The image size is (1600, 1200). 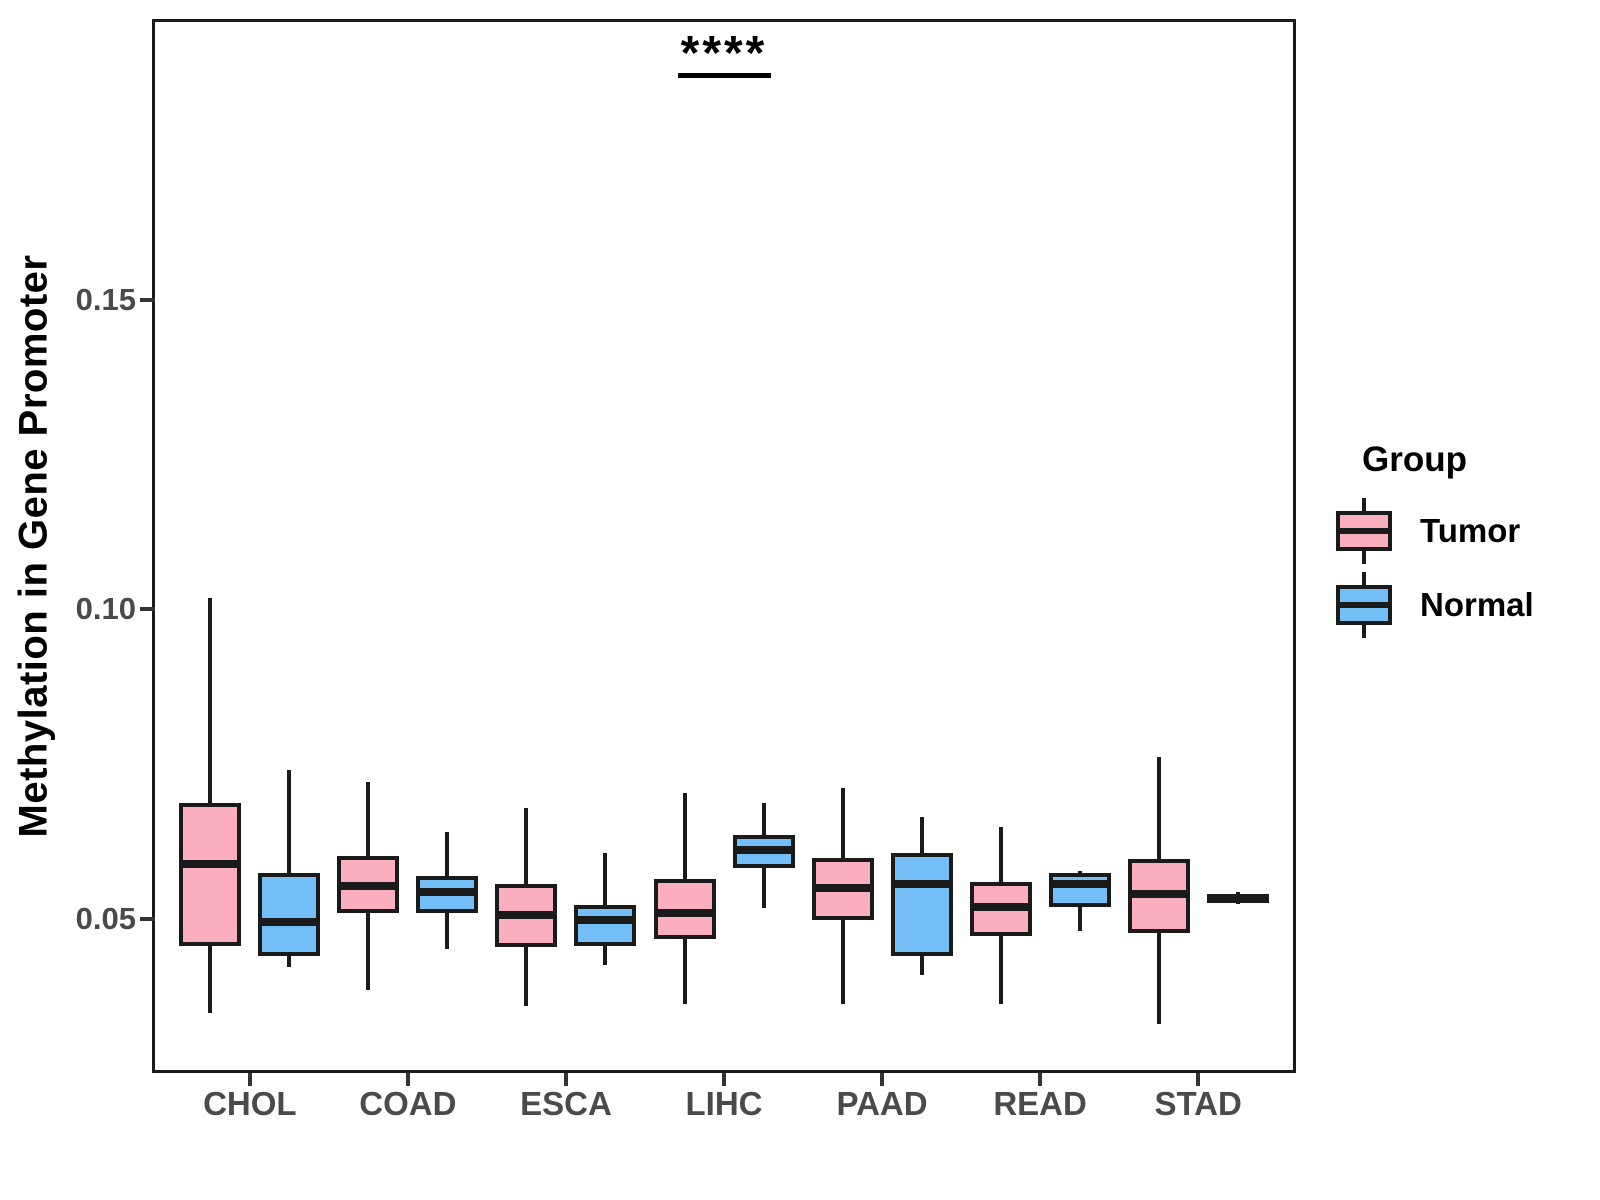 What do you see at coordinates (724, 75) in the screenshot?
I see `significance-bracket` at bounding box center [724, 75].